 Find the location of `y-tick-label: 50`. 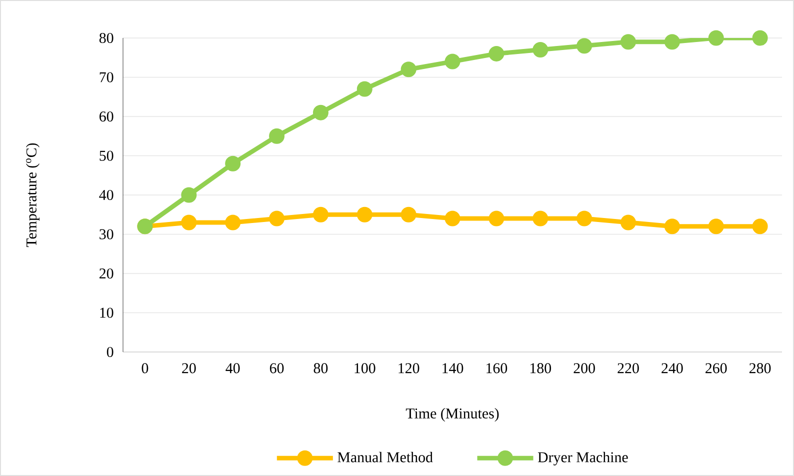

y-tick-label: 50 is located at coordinates (107, 155).